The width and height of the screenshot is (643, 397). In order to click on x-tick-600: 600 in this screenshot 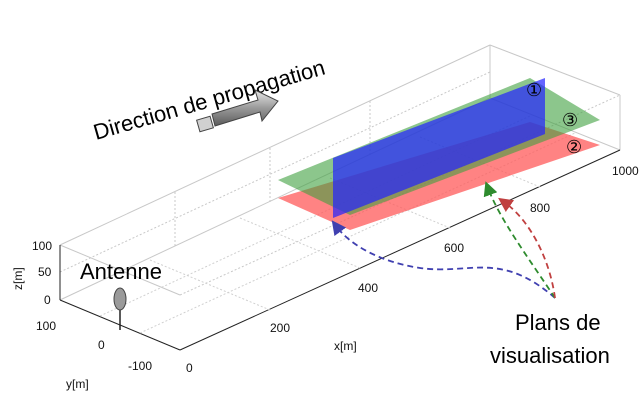, I will do `click(454, 248)`.